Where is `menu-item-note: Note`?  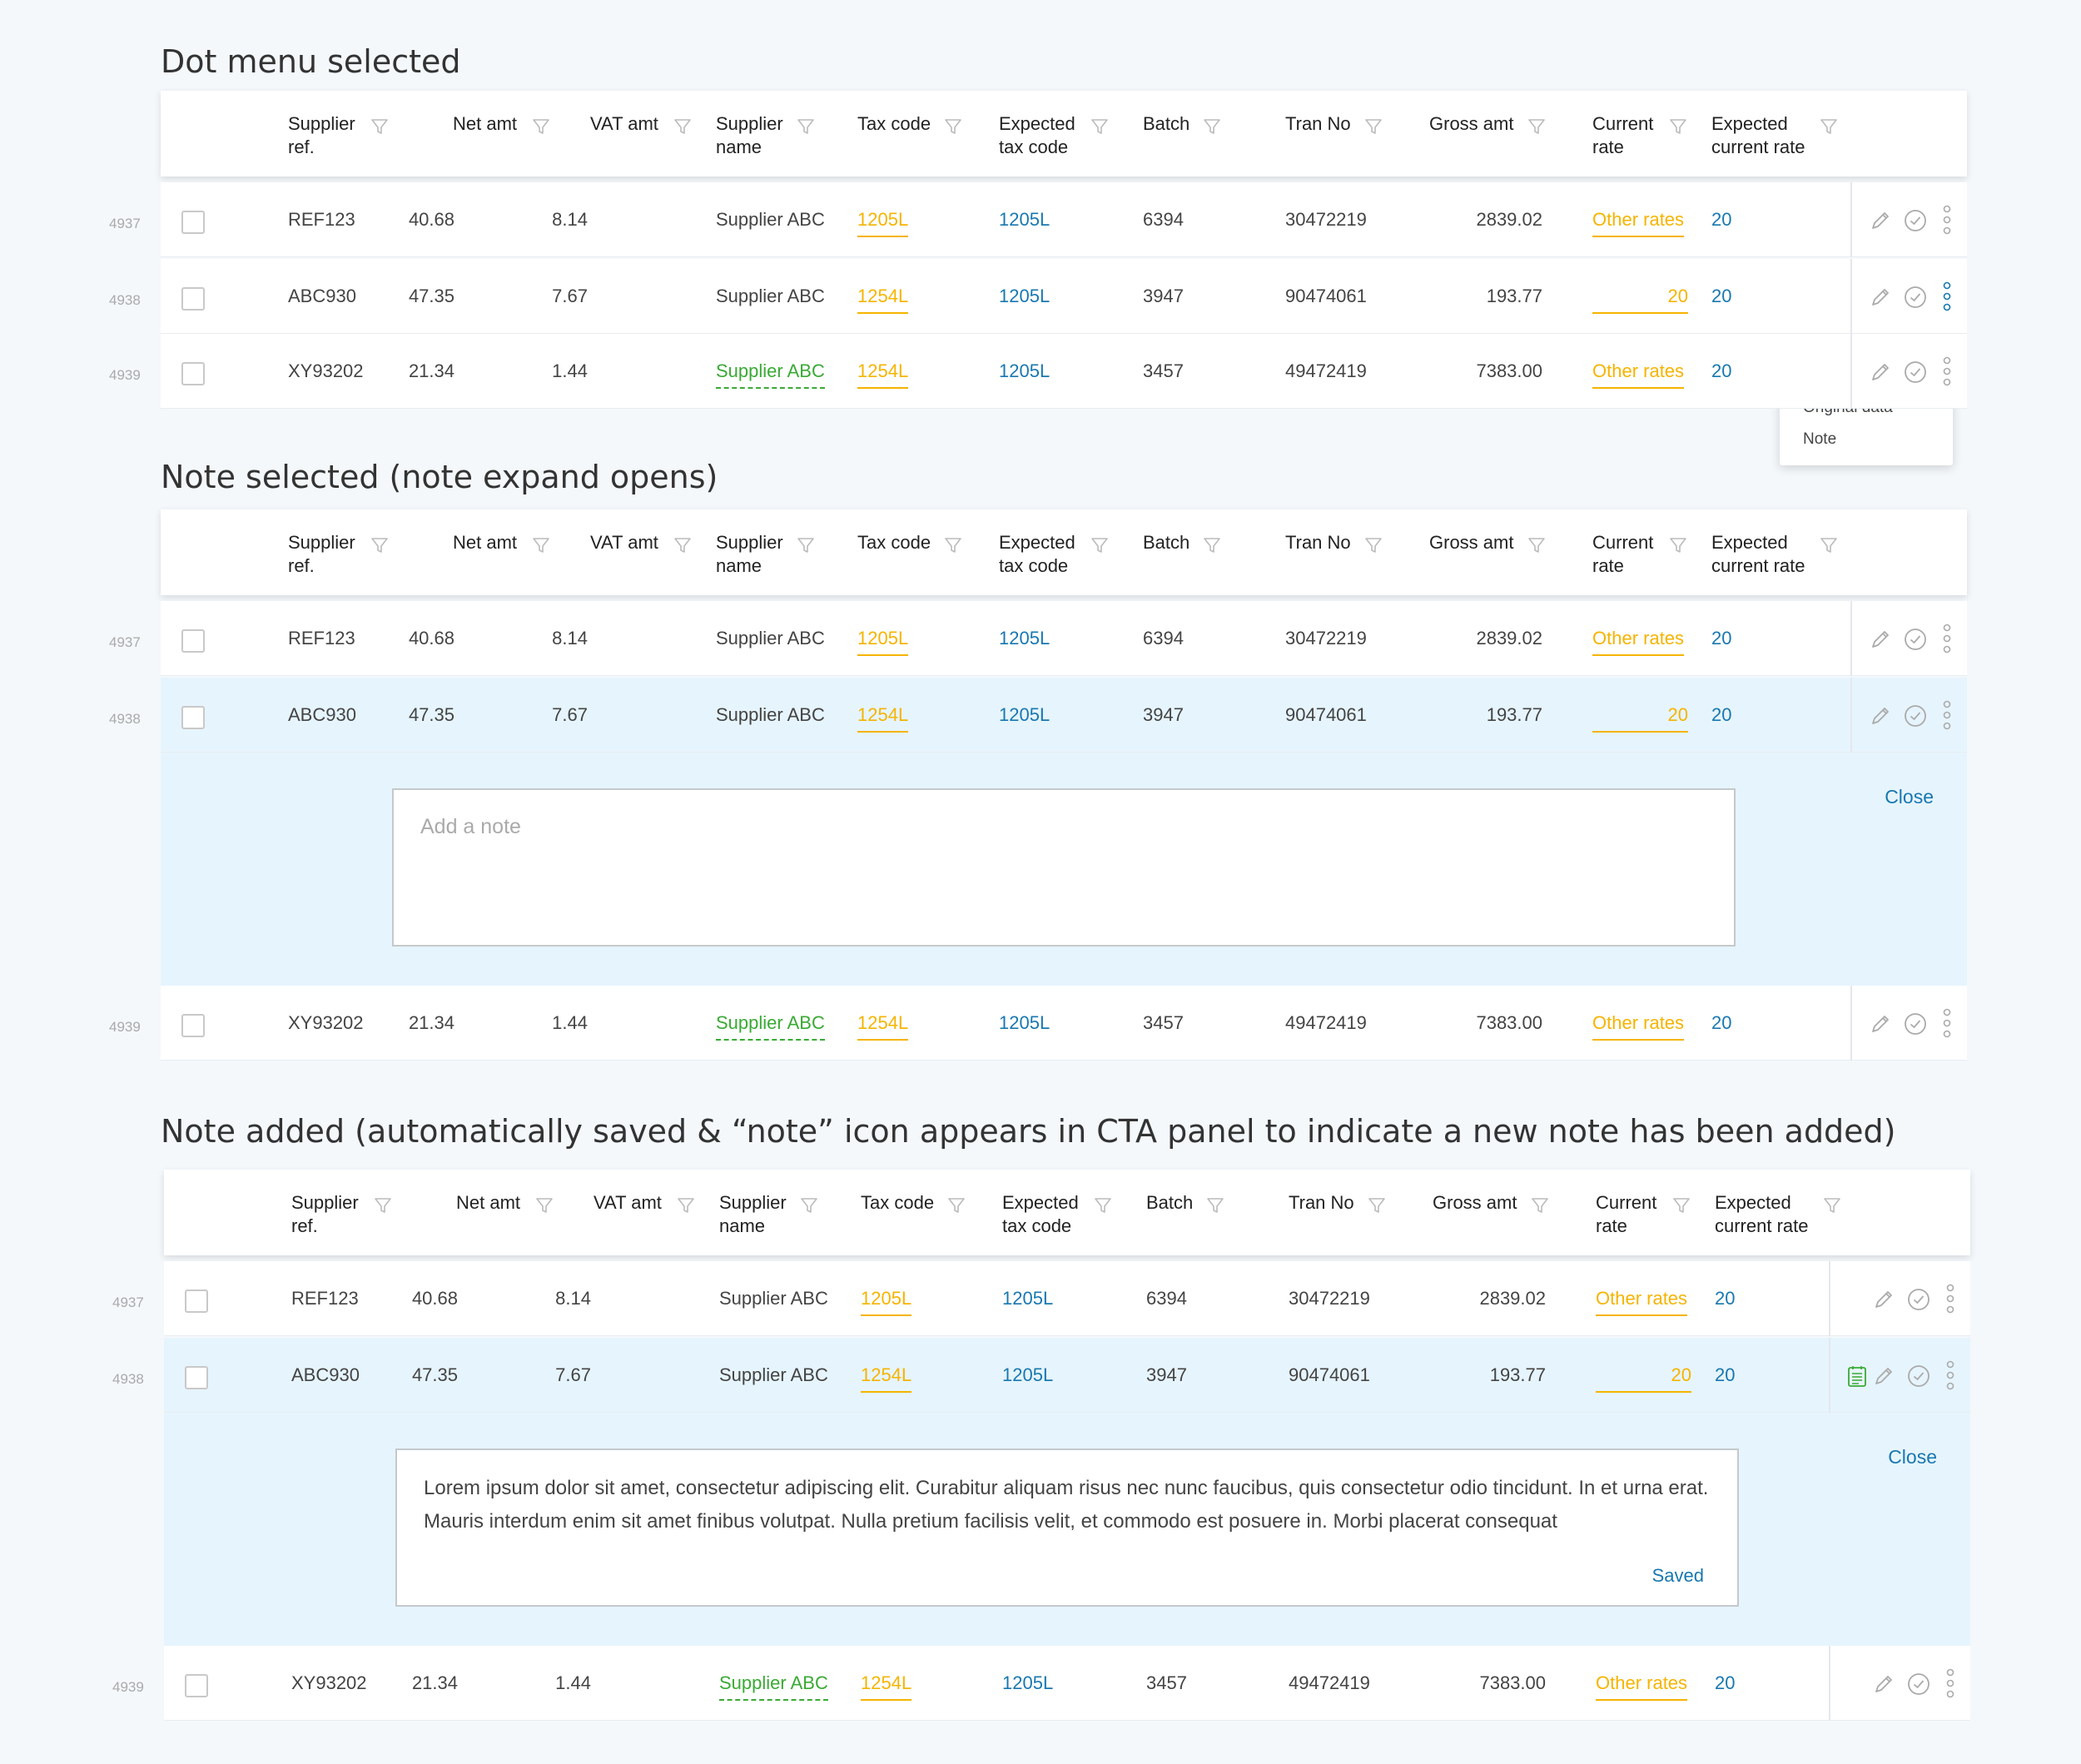
menu-item-note: Note is located at coordinates (1820, 439).